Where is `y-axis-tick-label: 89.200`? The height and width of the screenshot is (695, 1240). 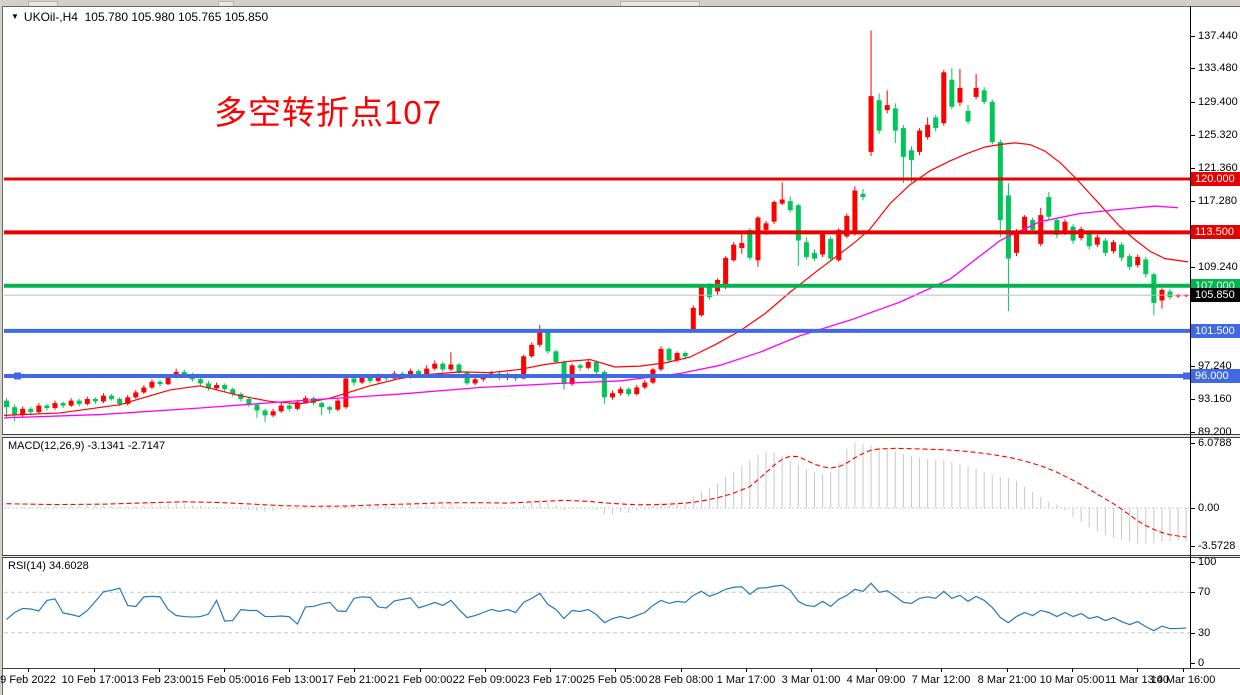
y-axis-tick-label: 89.200 is located at coordinates (1215, 431).